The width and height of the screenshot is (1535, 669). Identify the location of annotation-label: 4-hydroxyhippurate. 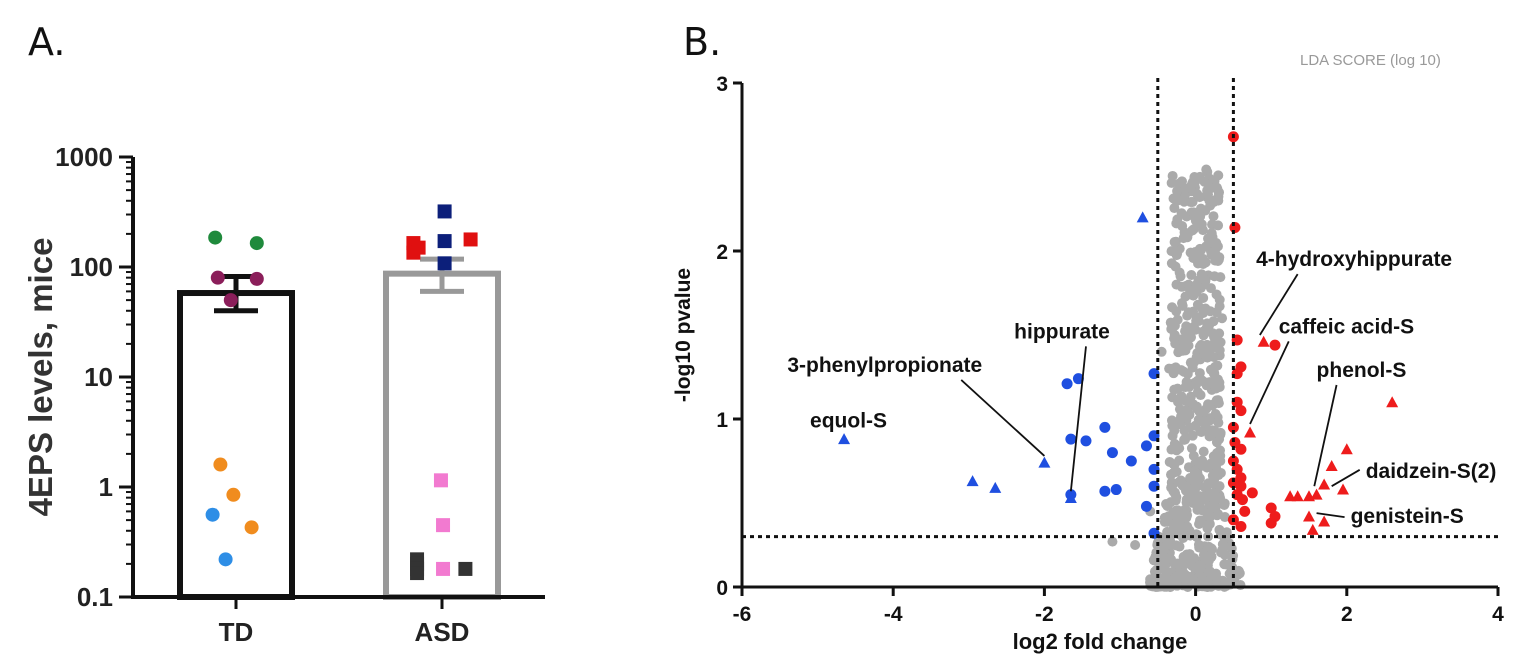
(1354, 259).